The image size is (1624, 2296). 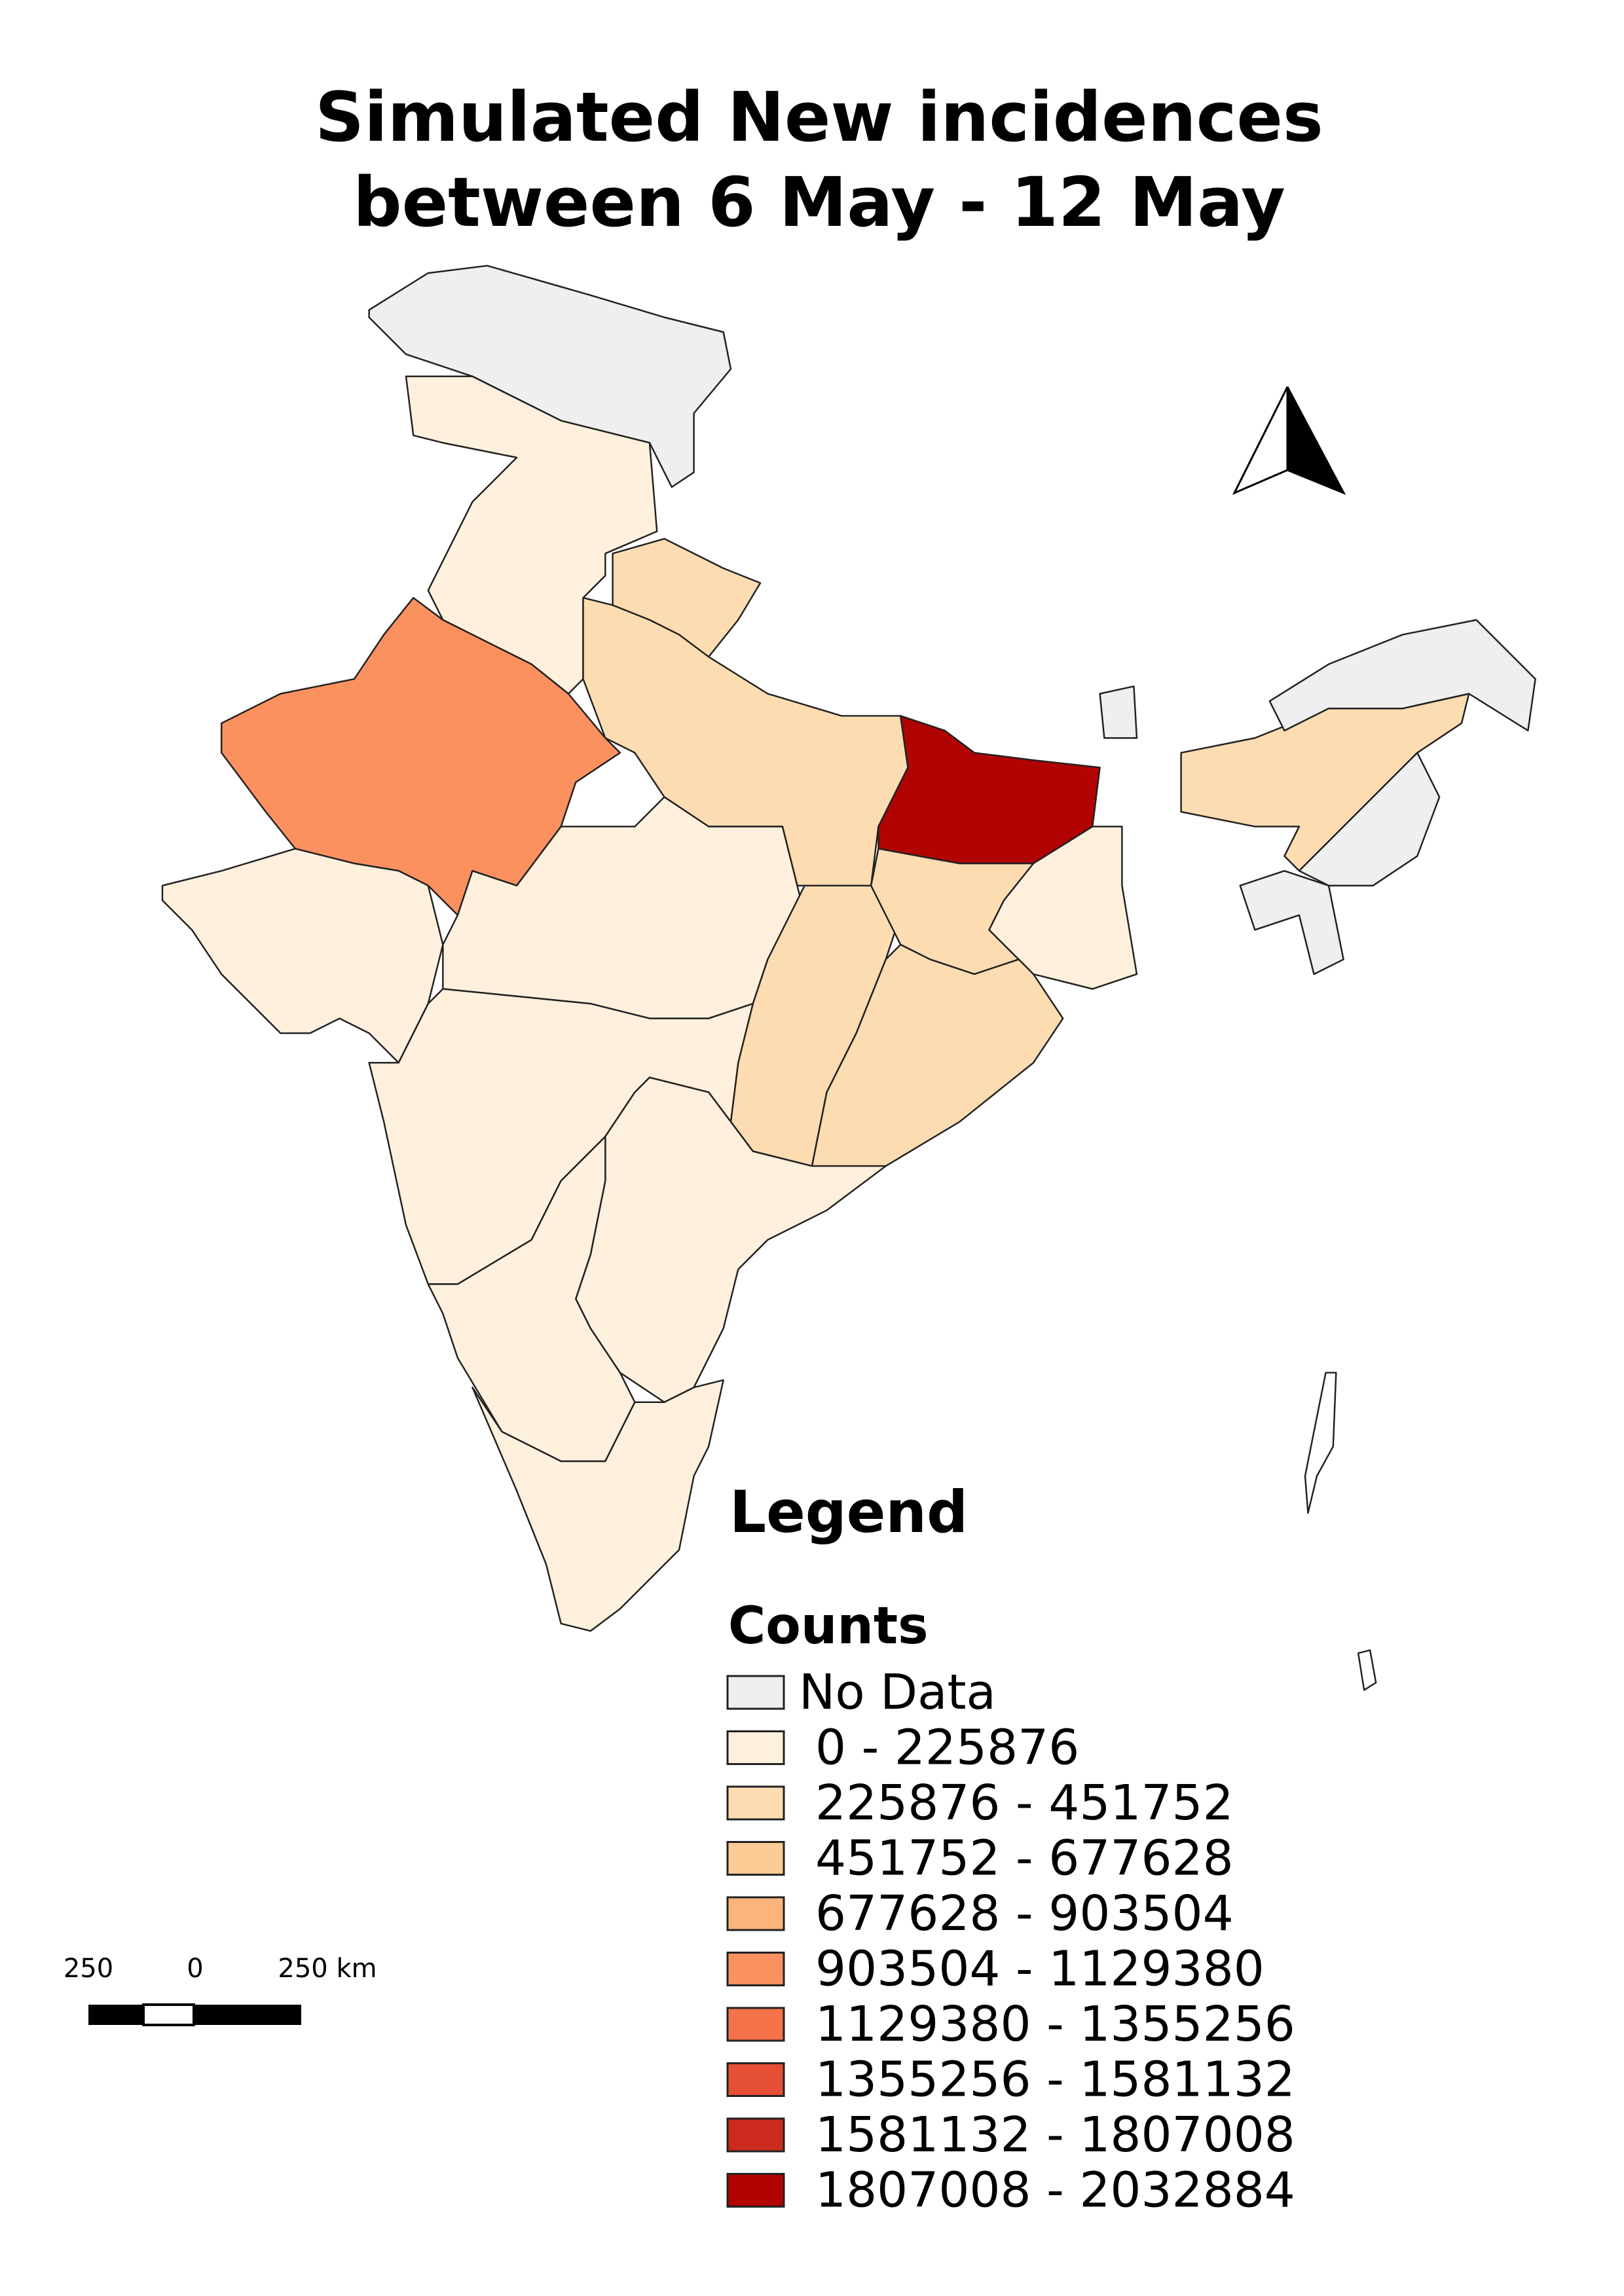 I want to click on legend-label: 1807008 - 2032884, so click(x=1055, y=2190).